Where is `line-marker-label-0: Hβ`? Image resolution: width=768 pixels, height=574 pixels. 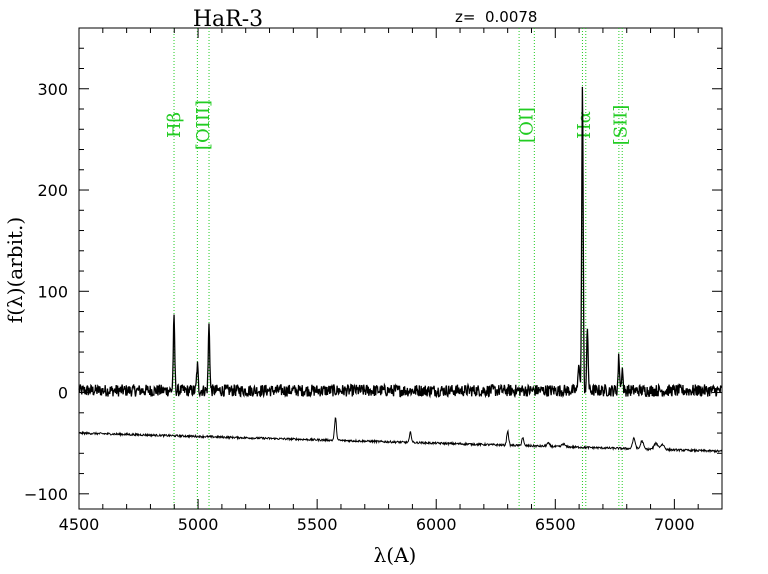 line-marker-label-0: Hβ is located at coordinates (174, 125).